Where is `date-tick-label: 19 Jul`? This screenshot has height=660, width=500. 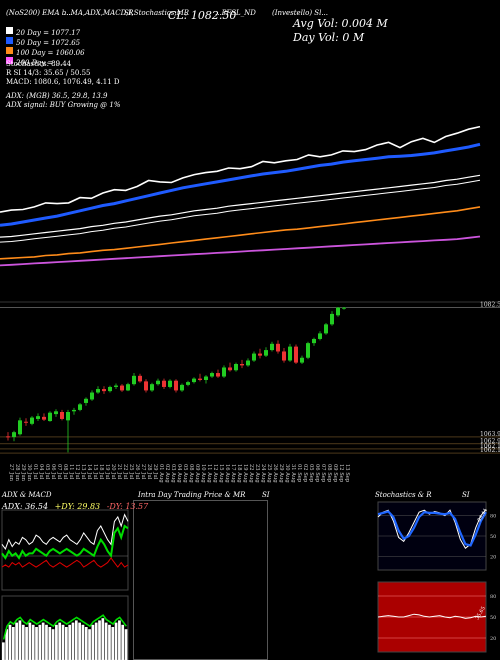 date-tick-label: 19 Jul is located at coordinates (107, 472).